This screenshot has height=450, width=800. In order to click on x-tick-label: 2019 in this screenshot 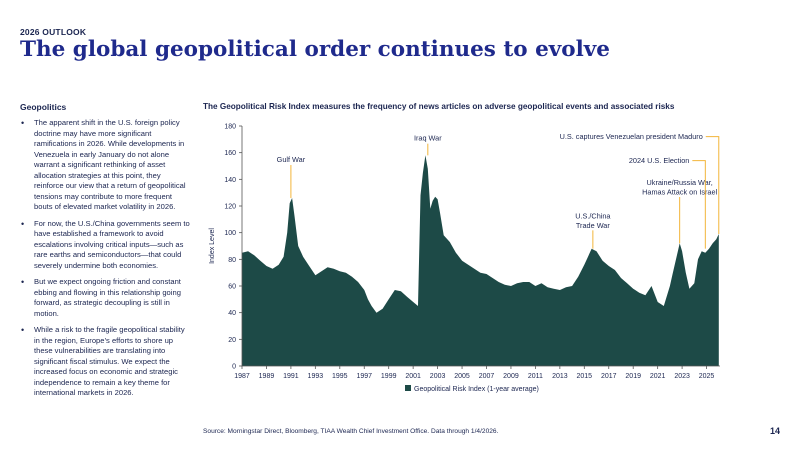, I will do `click(633, 376)`.